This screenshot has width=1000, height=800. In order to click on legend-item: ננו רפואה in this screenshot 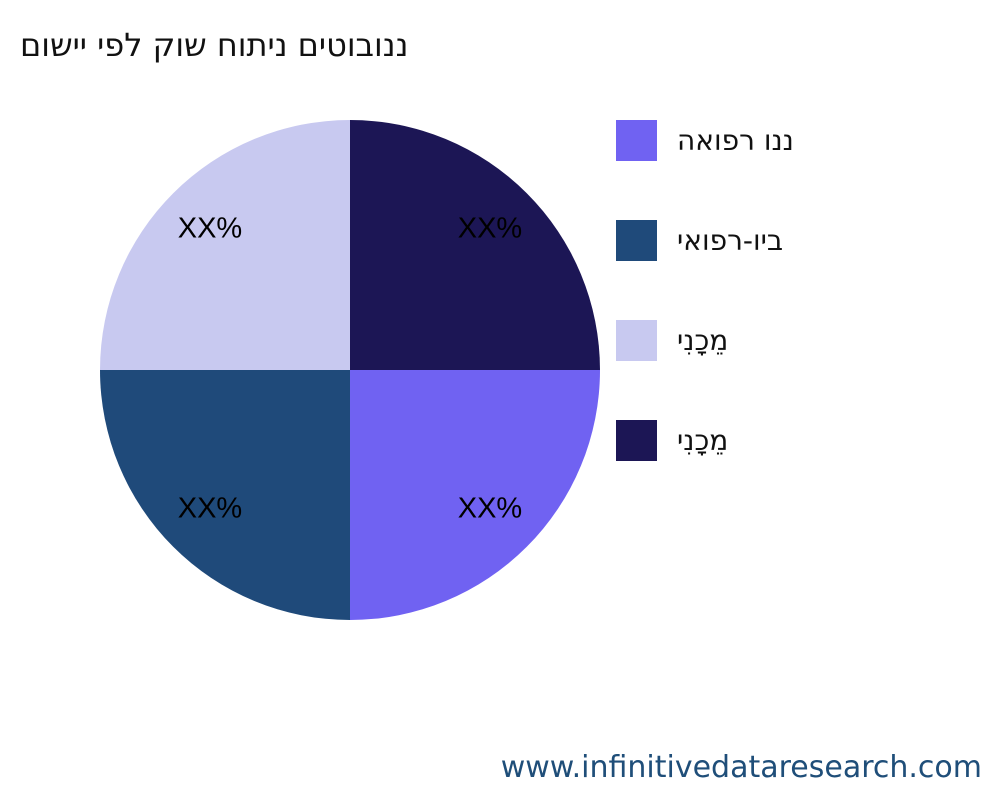, I will do `click(705, 140)`.